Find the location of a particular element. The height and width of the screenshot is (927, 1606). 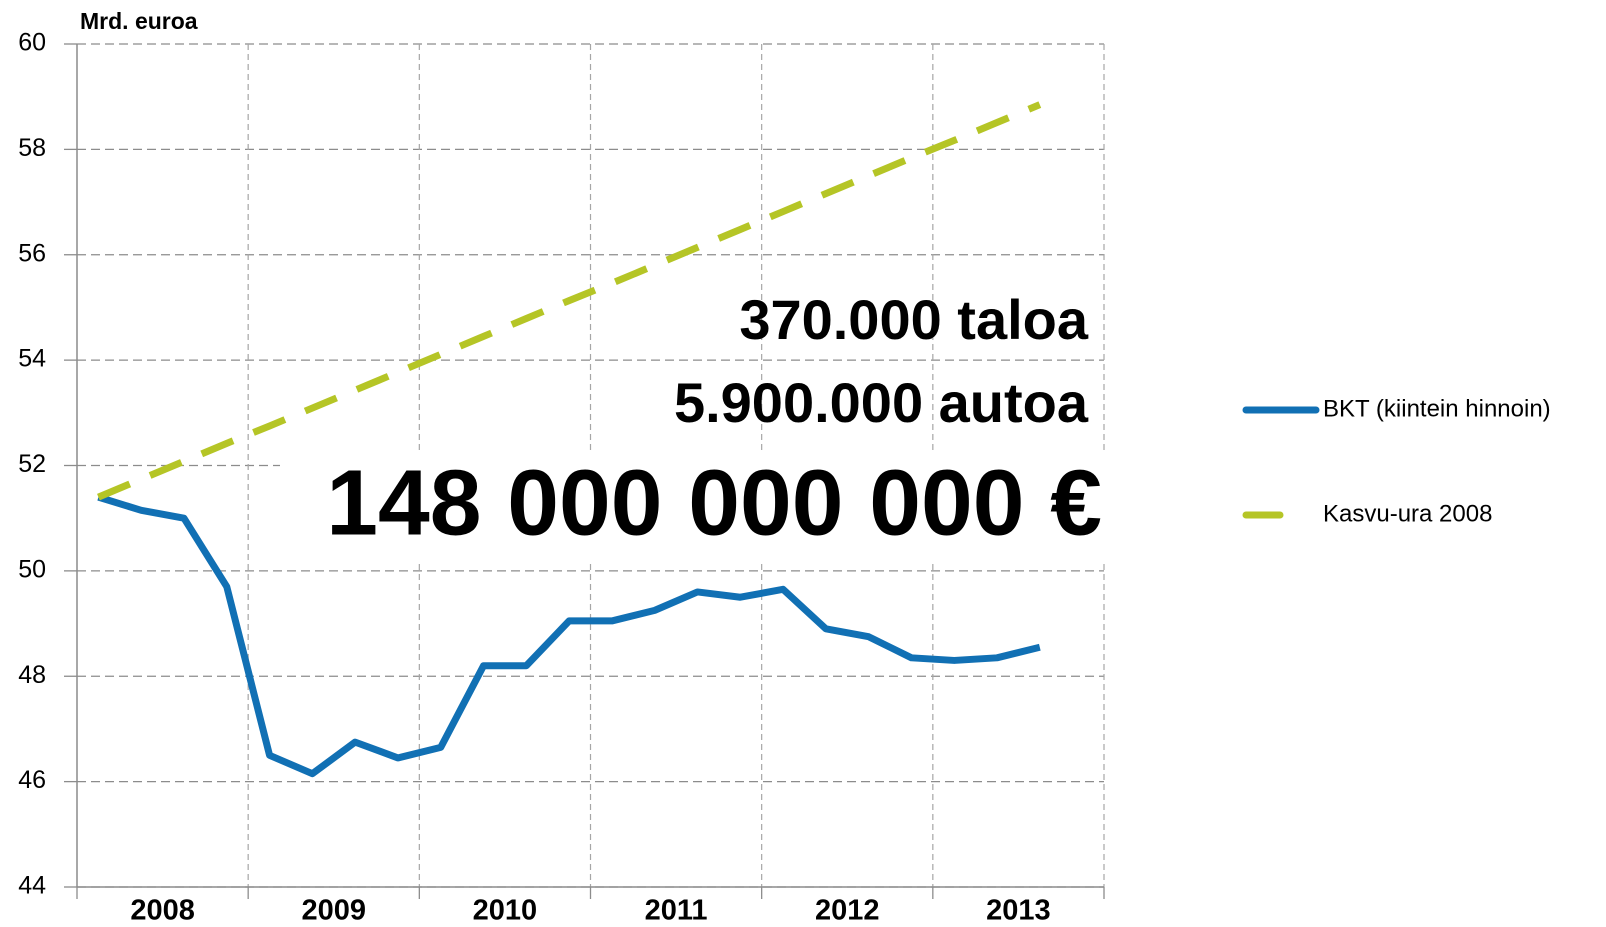

y-tick-label: 44 is located at coordinates (32, 886).